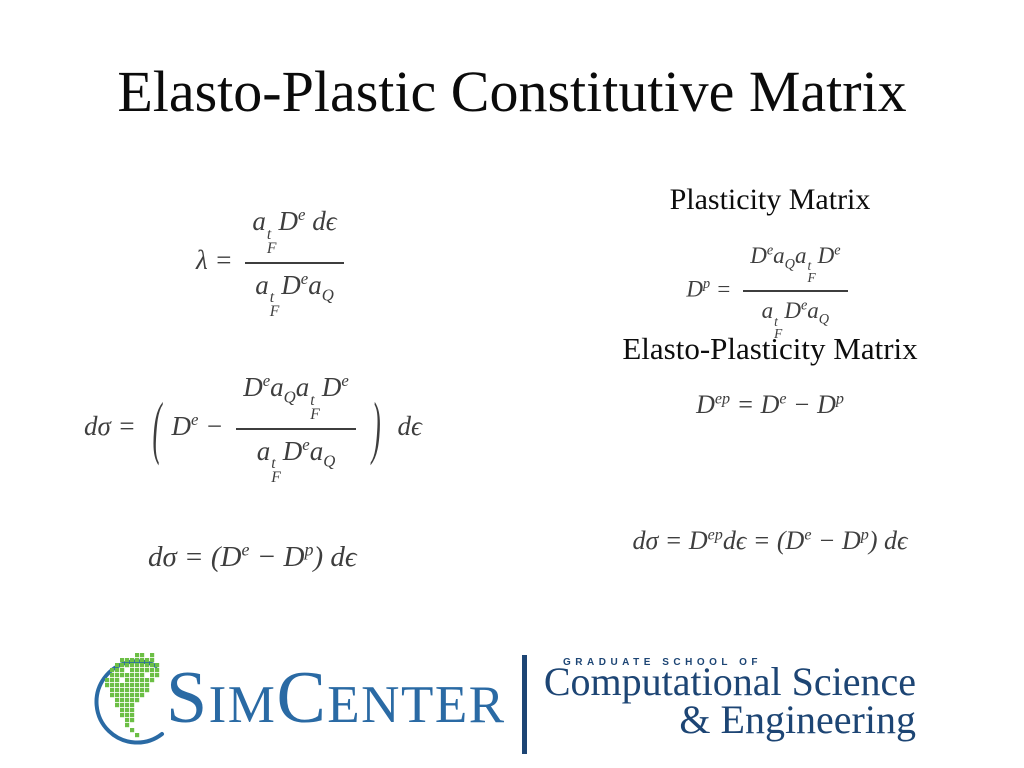 This screenshot has height=768, width=1024. I want to click on wordmark-letters-im: IM, so click(242, 705).